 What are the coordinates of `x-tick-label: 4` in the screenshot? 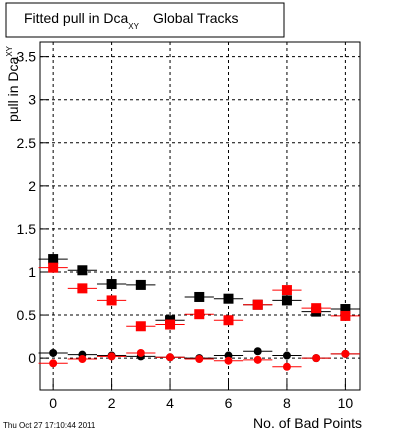 It's located at (170, 403).